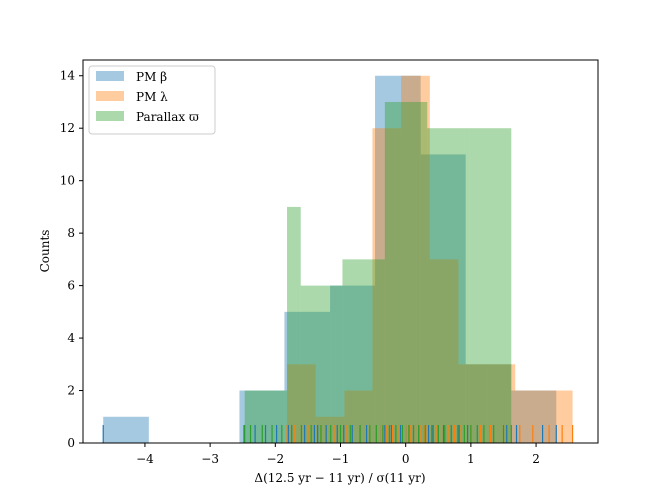 This screenshot has width=664, height=498. I want to click on y-axis-label: Counts, so click(45, 251).